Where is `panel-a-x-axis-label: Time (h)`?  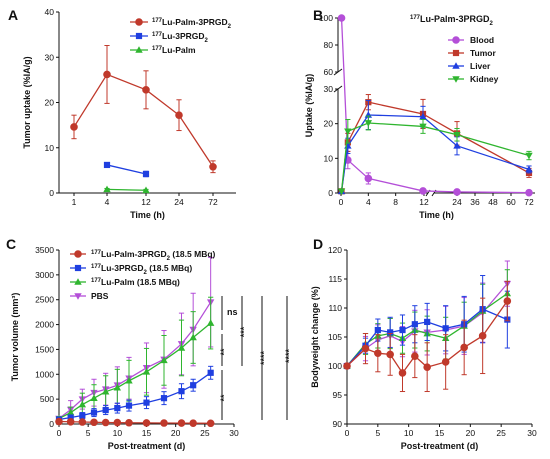
panel-a-x-axis-label: Time (h) is located at coordinates (147, 215).